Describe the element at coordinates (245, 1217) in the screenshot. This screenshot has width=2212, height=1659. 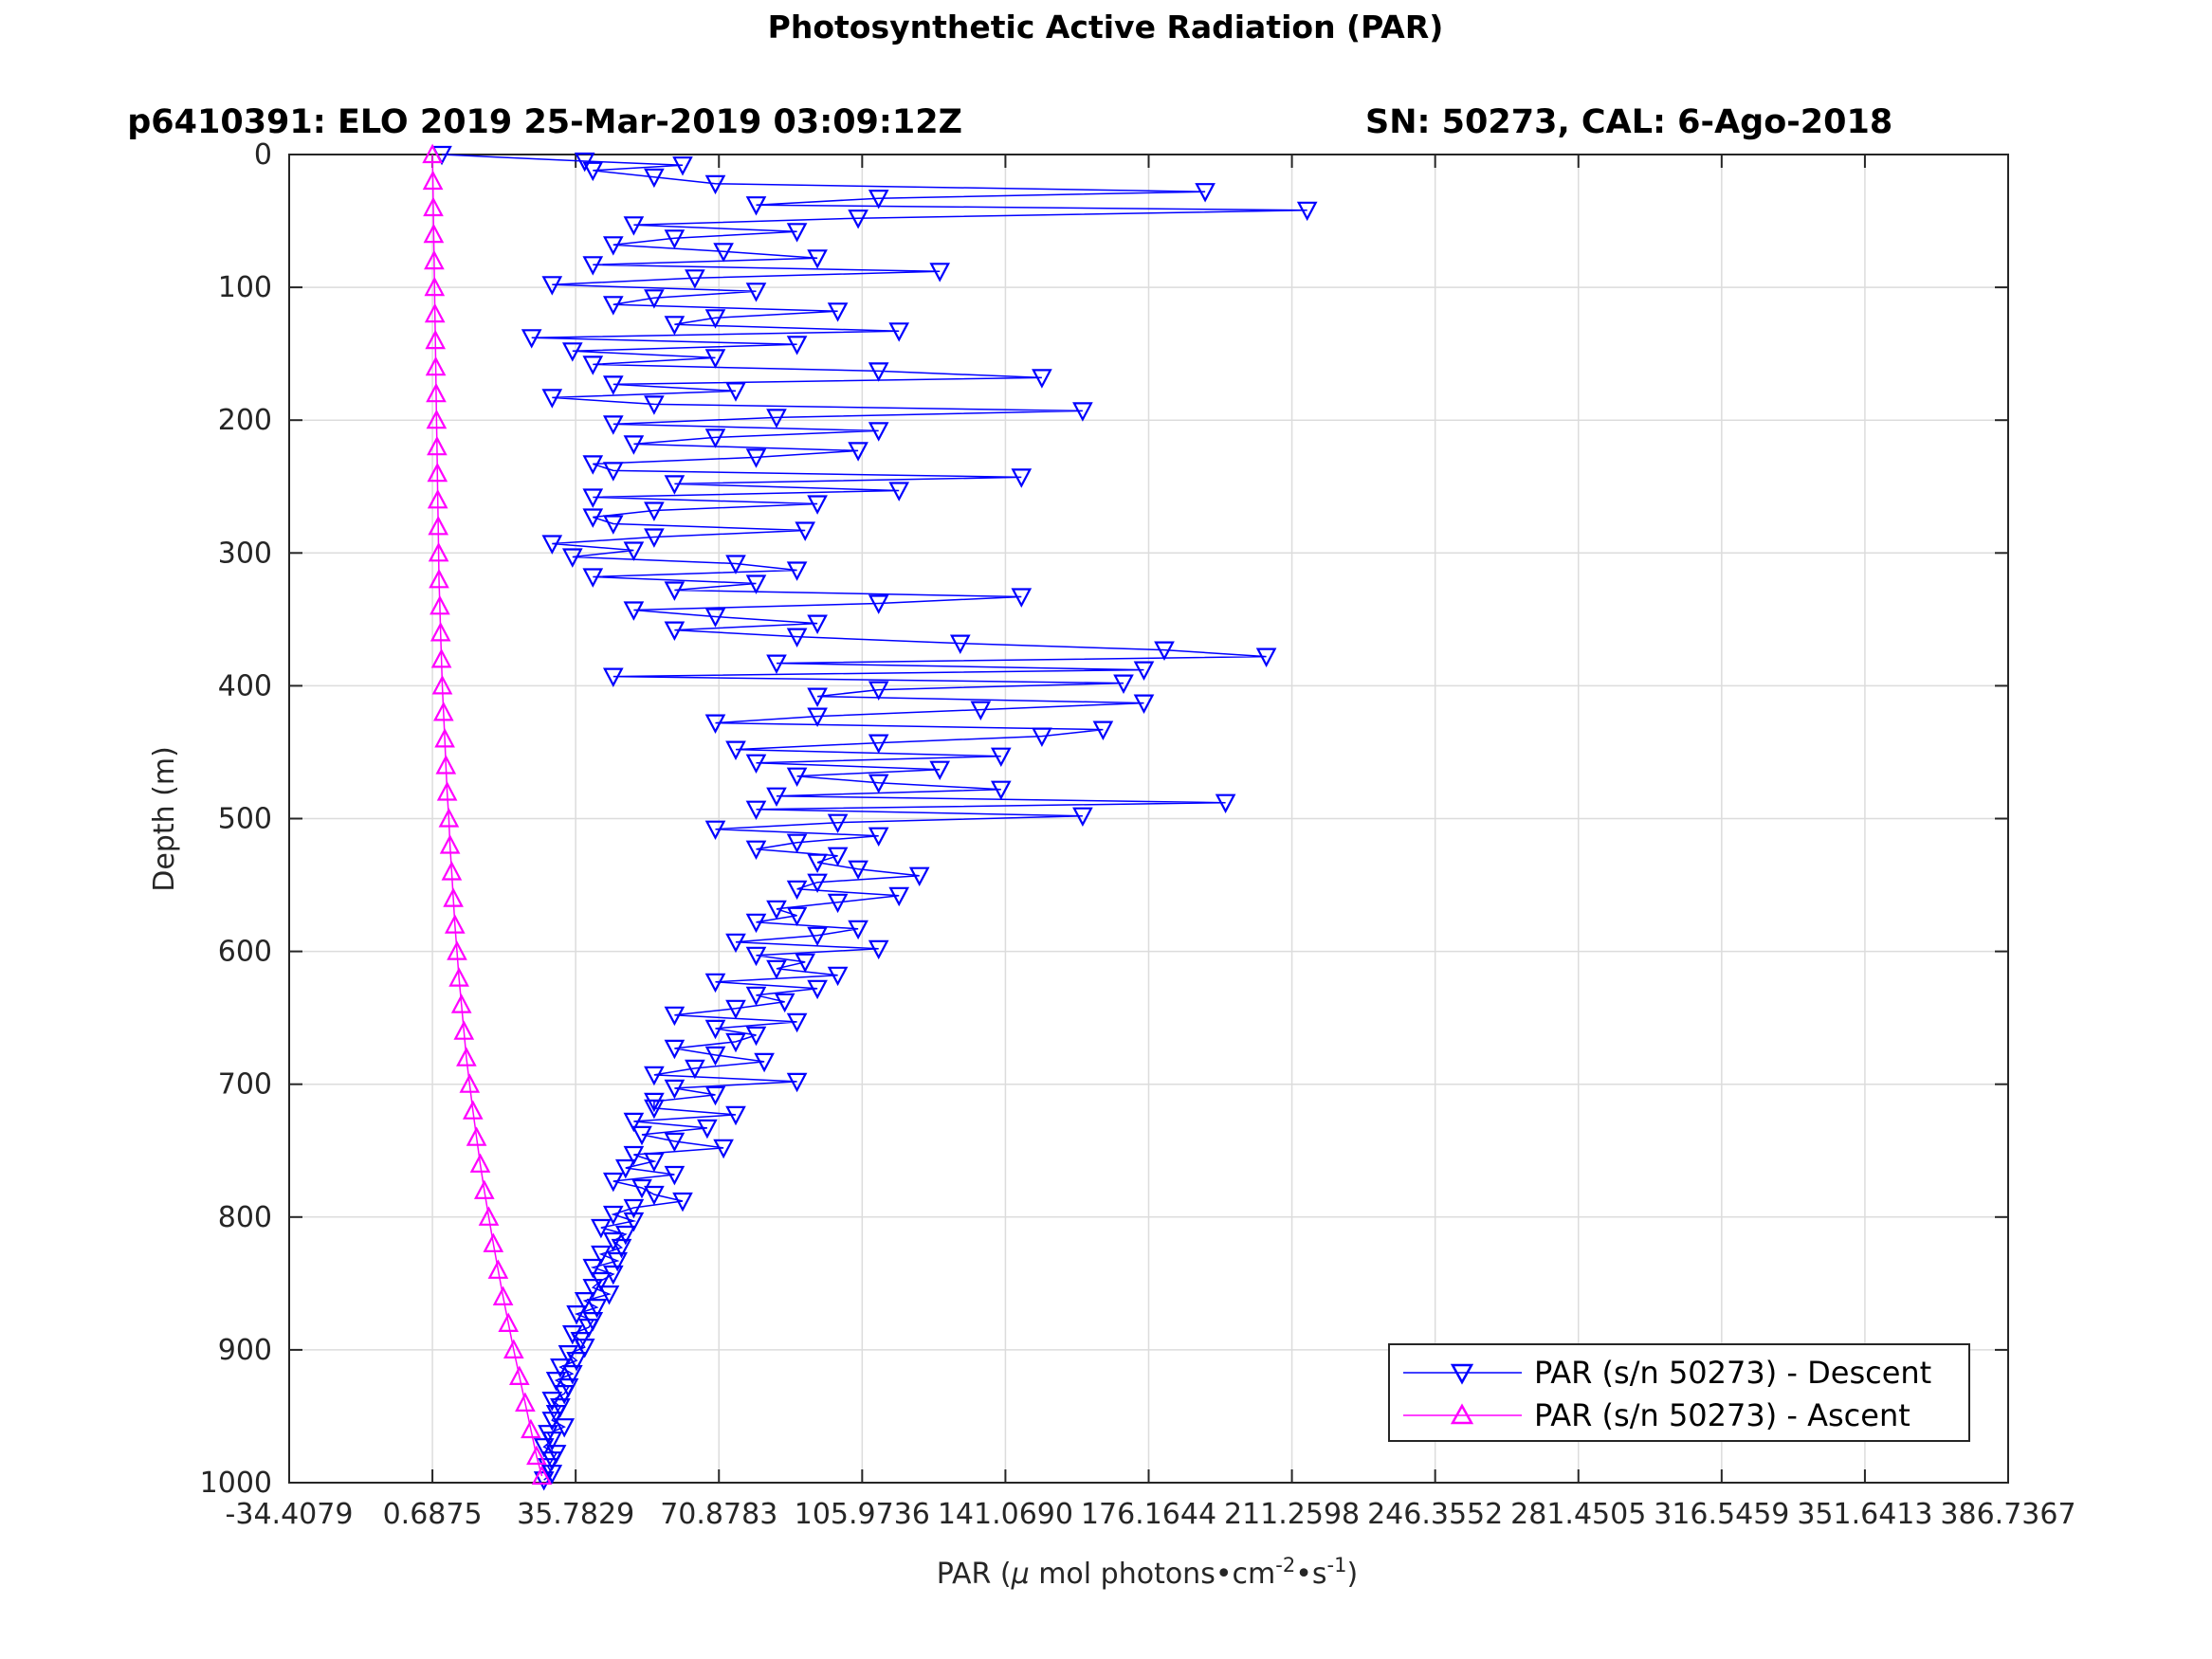
I see `y-tick-label: 800` at that location.